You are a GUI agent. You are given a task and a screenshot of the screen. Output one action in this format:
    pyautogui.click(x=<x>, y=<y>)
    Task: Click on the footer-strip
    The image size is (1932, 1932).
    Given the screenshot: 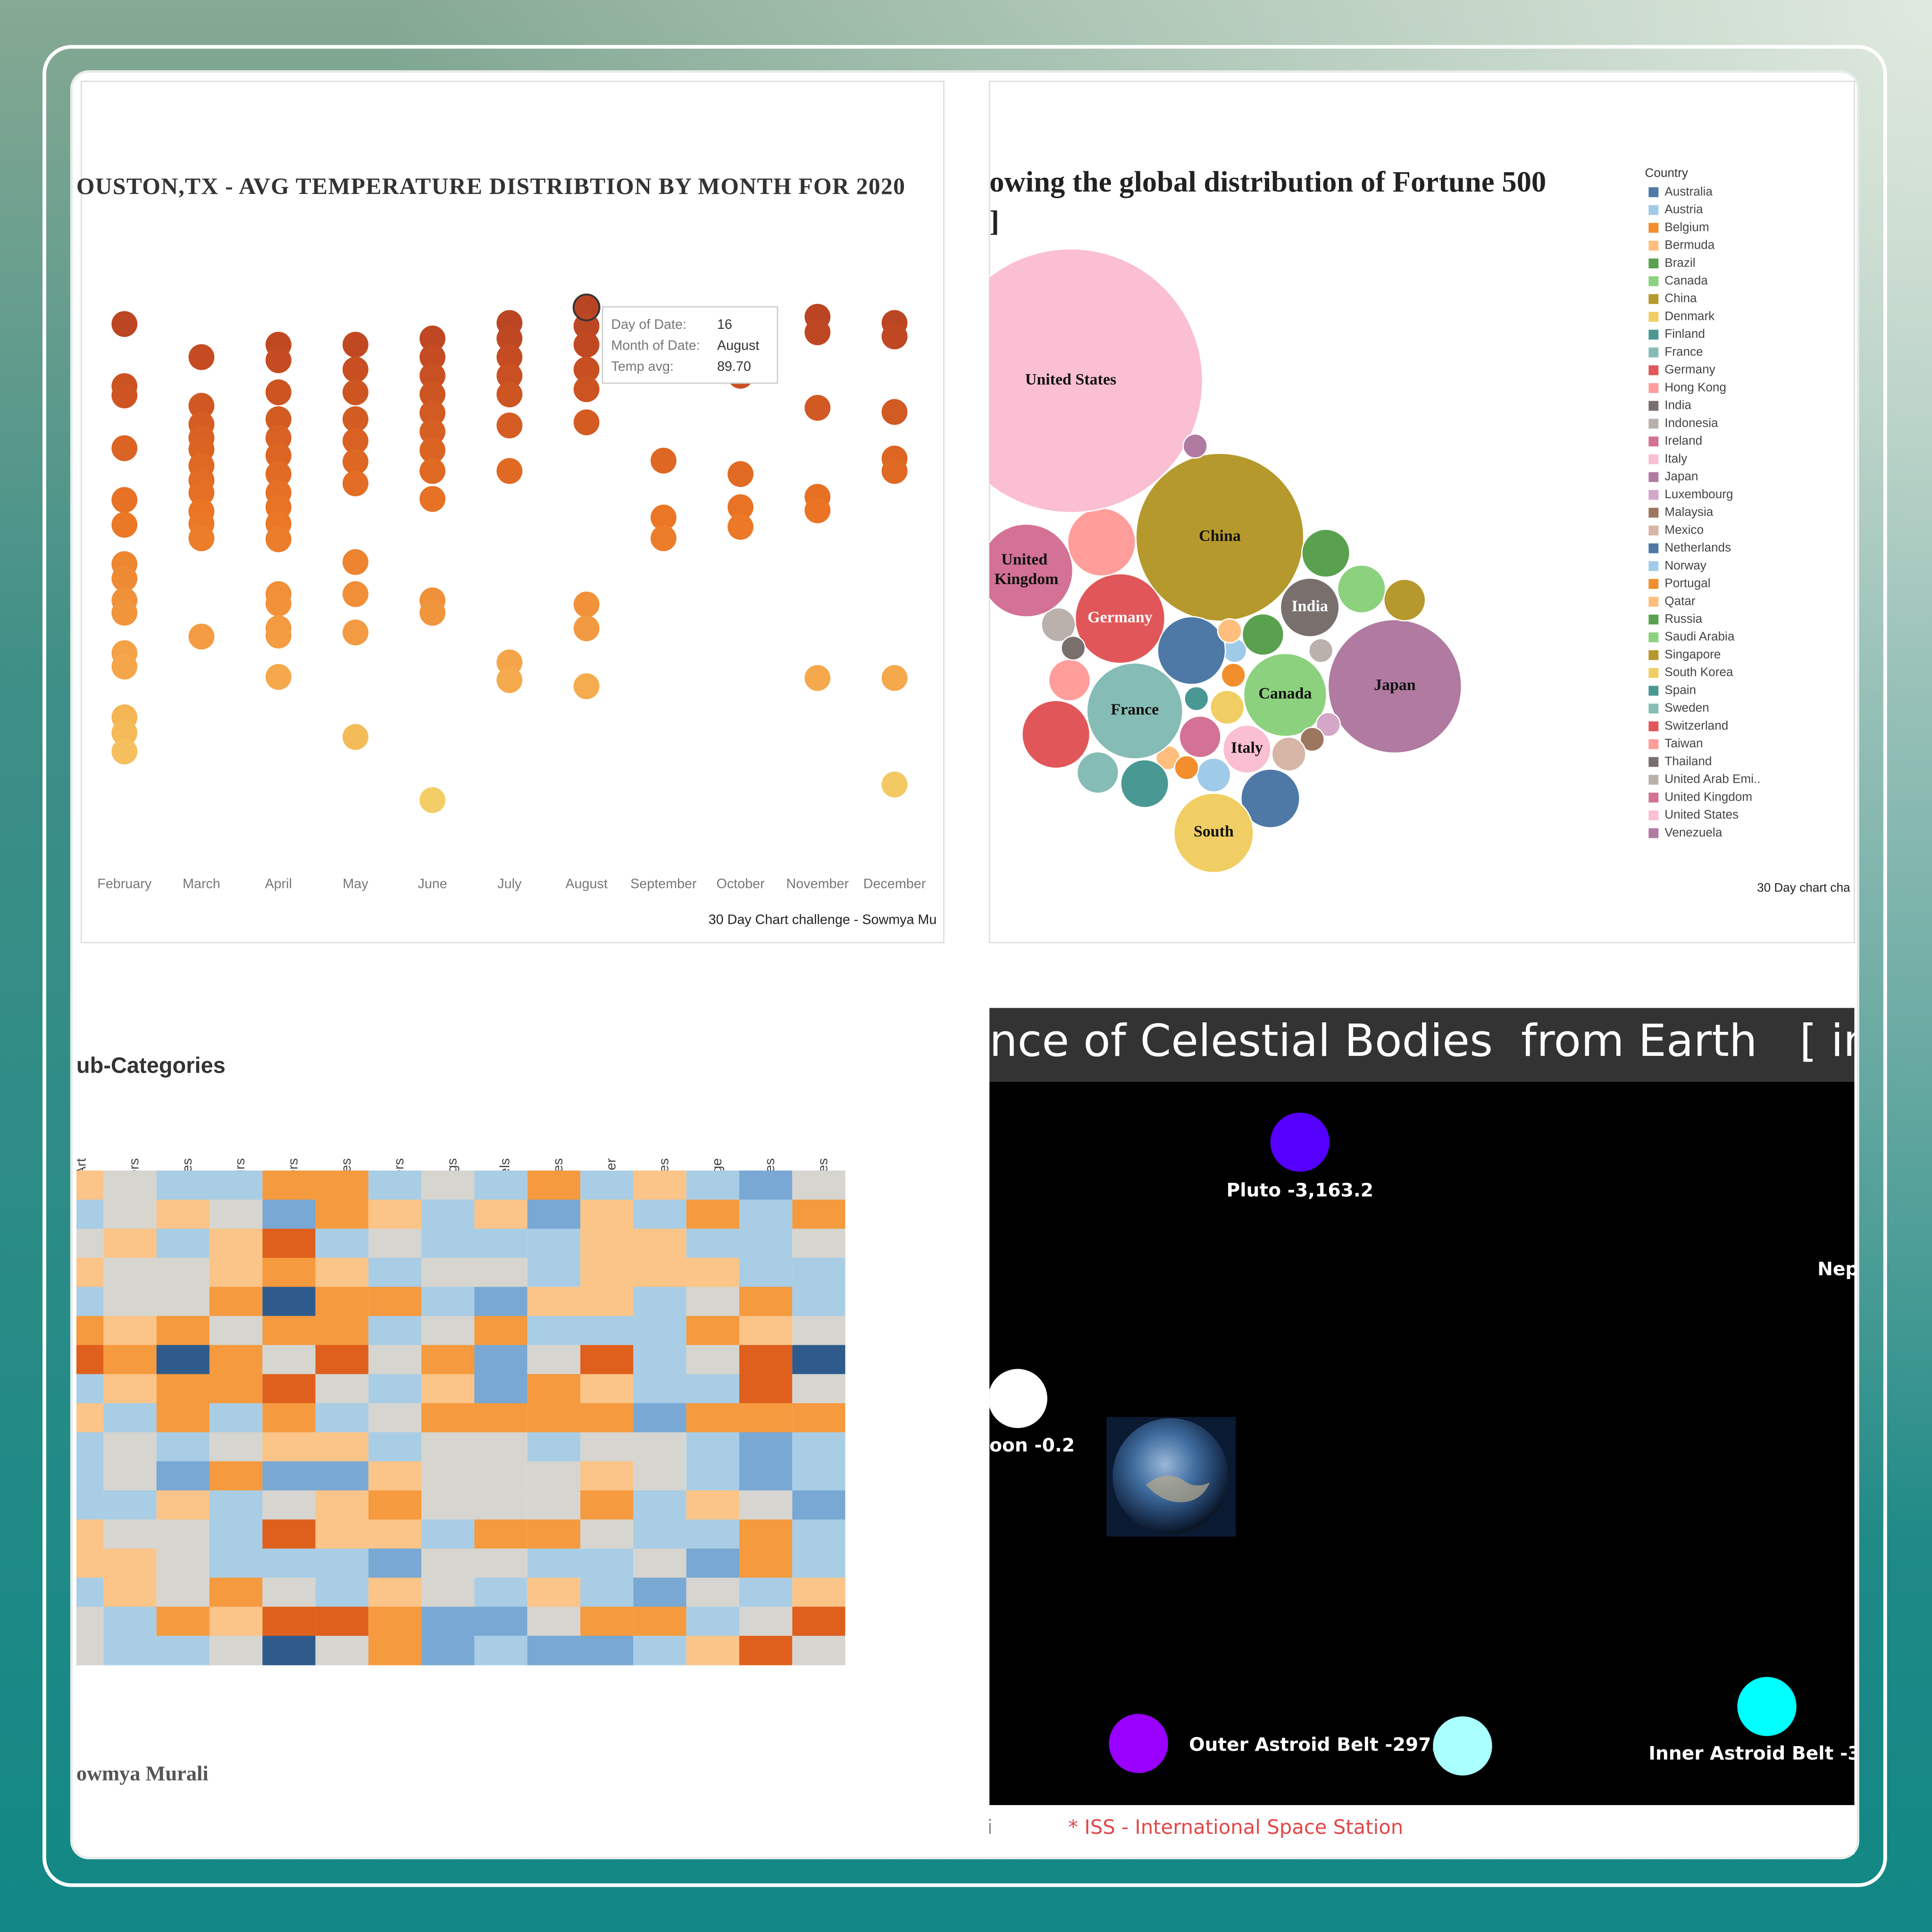 What is the action you would take?
    pyautogui.click(x=1422, y=1830)
    